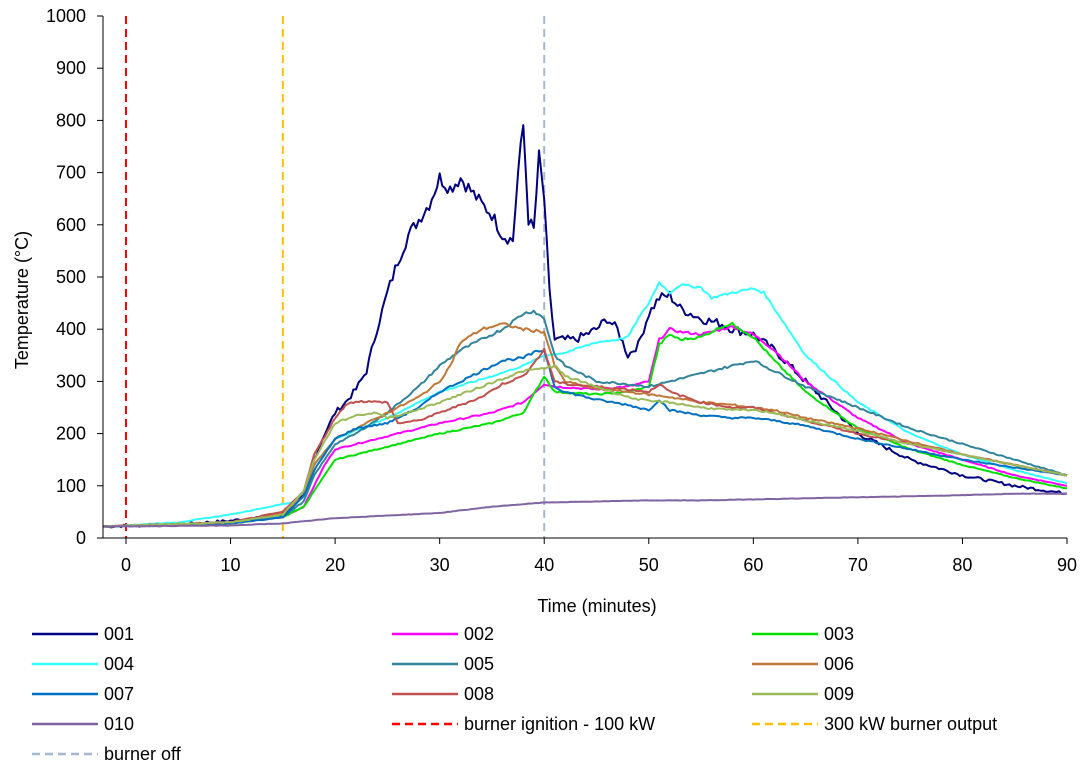 The width and height of the screenshot is (1084, 767). Describe the element at coordinates (22, 300) in the screenshot. I see `y-axis-title: Temperature (°C)` at that location.